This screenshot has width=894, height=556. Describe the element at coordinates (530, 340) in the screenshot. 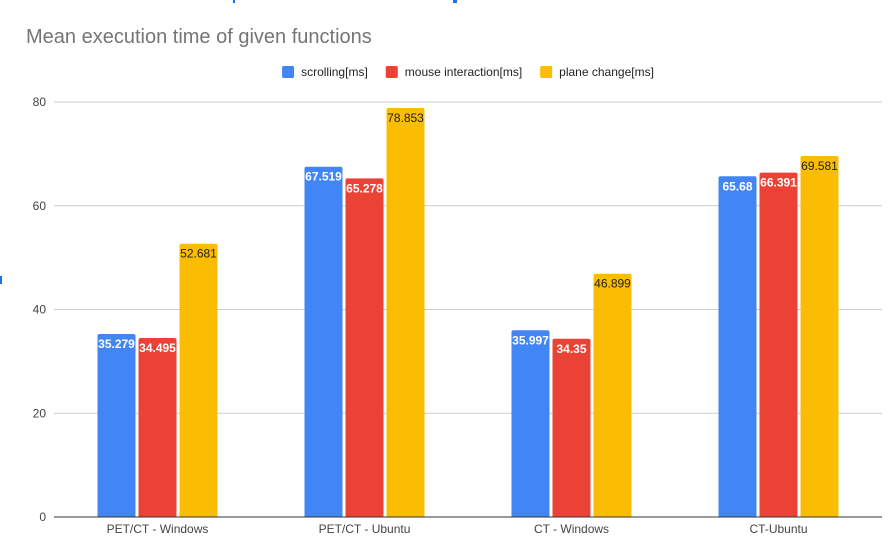

I see `data-label: 35.997` at that location.